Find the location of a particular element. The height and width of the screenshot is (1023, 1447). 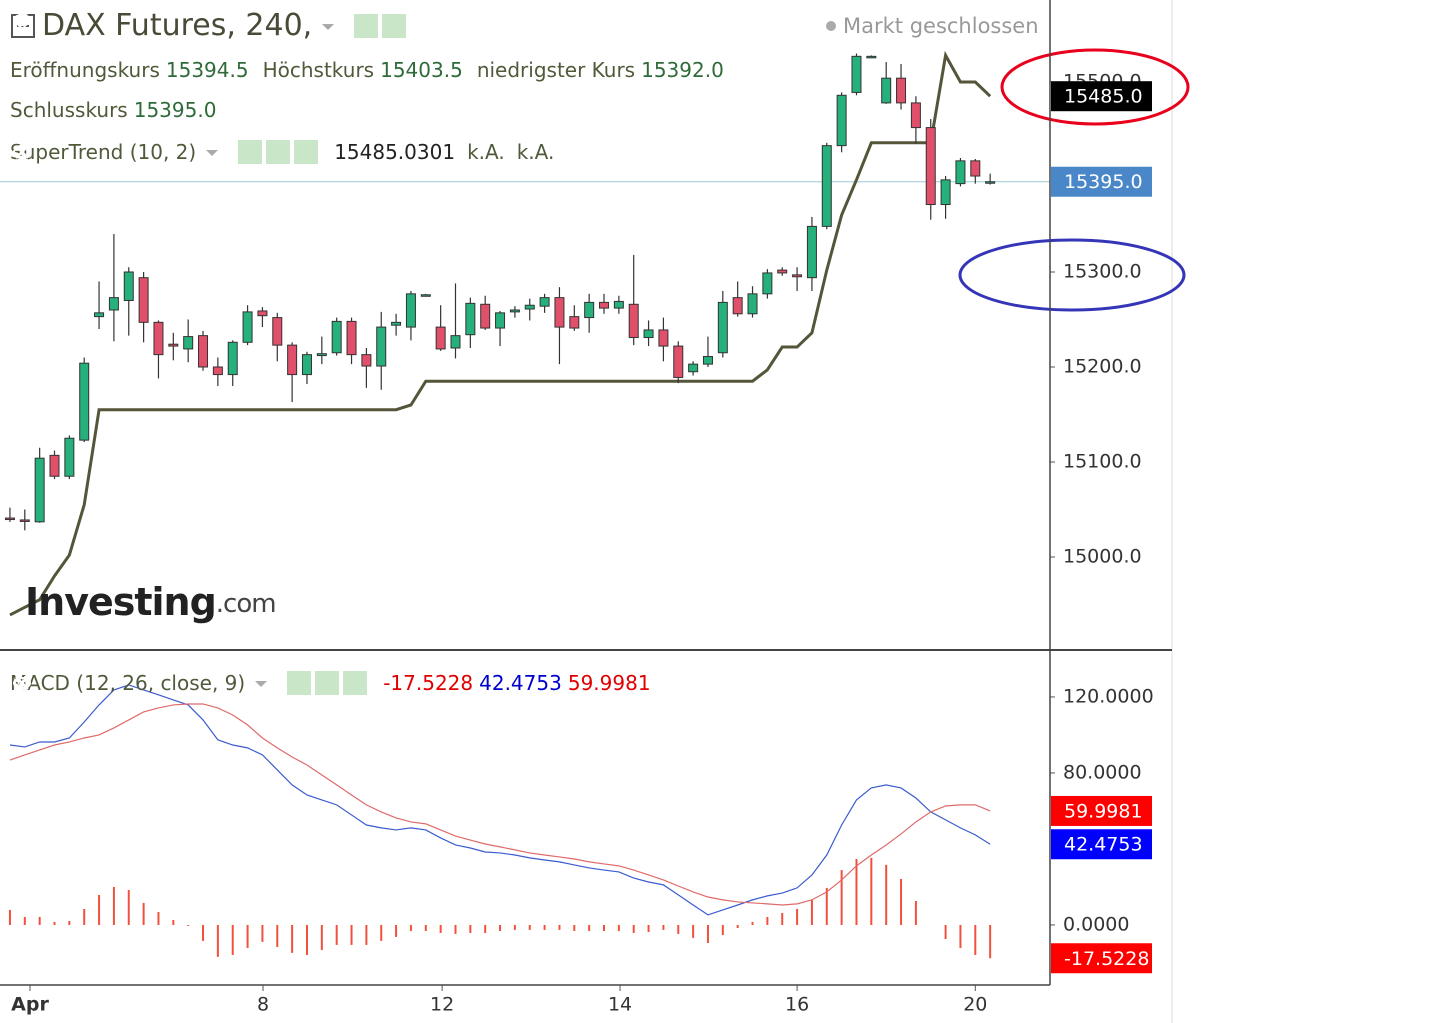

macd-legend-value: 42.4753 is located at coordinates (520, 683).